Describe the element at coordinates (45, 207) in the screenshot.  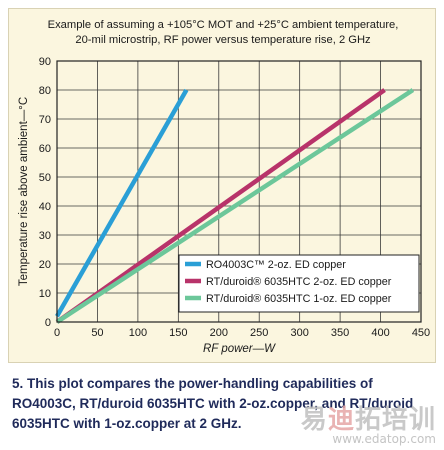
I see `y-tick-label: 40` at that location.